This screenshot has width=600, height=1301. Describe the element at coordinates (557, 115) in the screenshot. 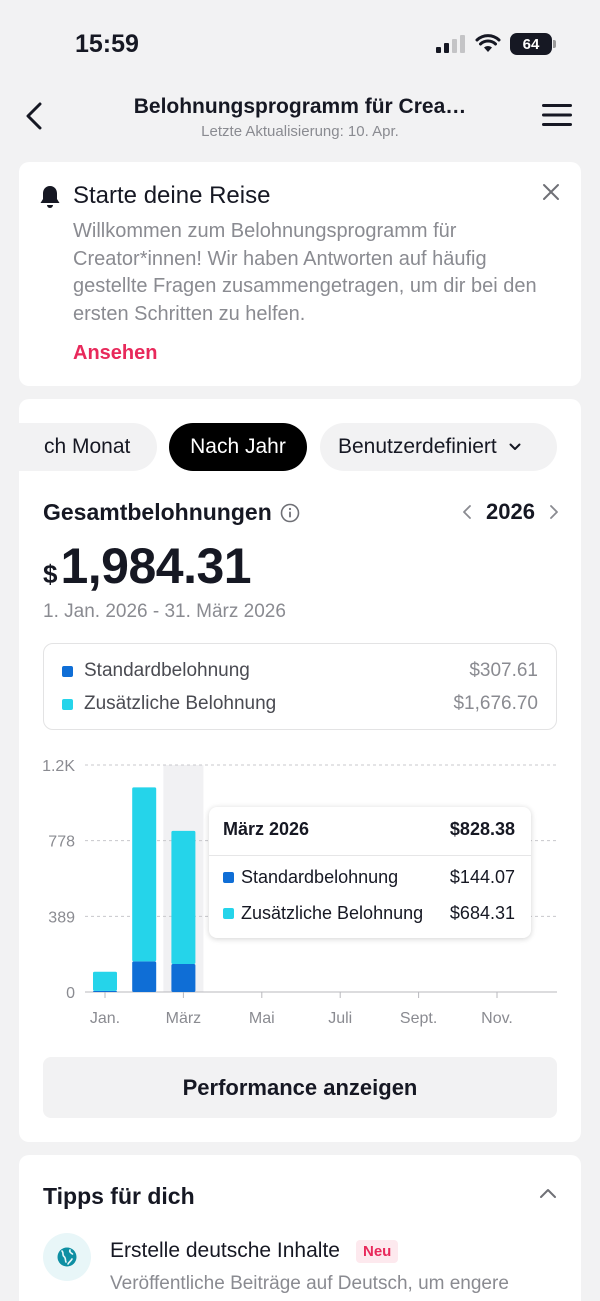

I see `menu-icon` at that location.